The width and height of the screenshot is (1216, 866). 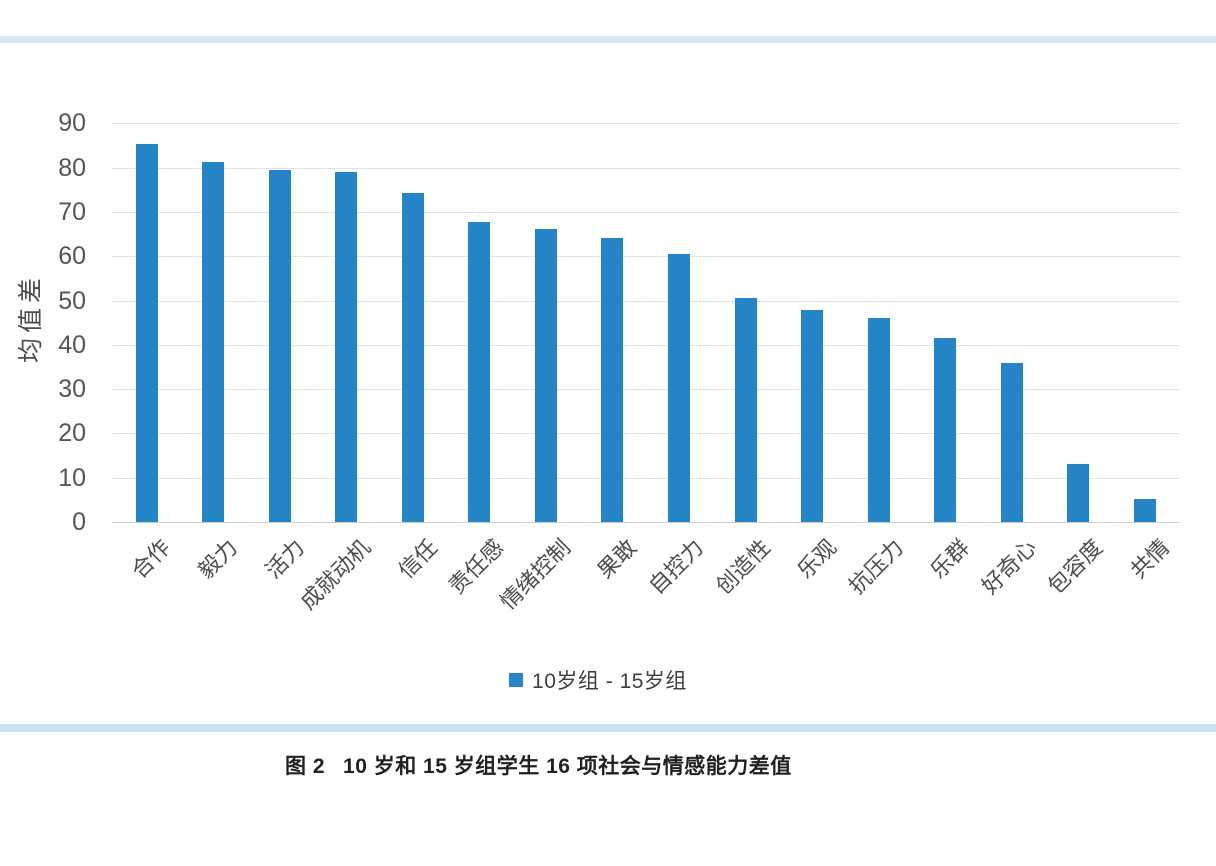 I want to click on bar-创造性, so click(x=745, y=410).